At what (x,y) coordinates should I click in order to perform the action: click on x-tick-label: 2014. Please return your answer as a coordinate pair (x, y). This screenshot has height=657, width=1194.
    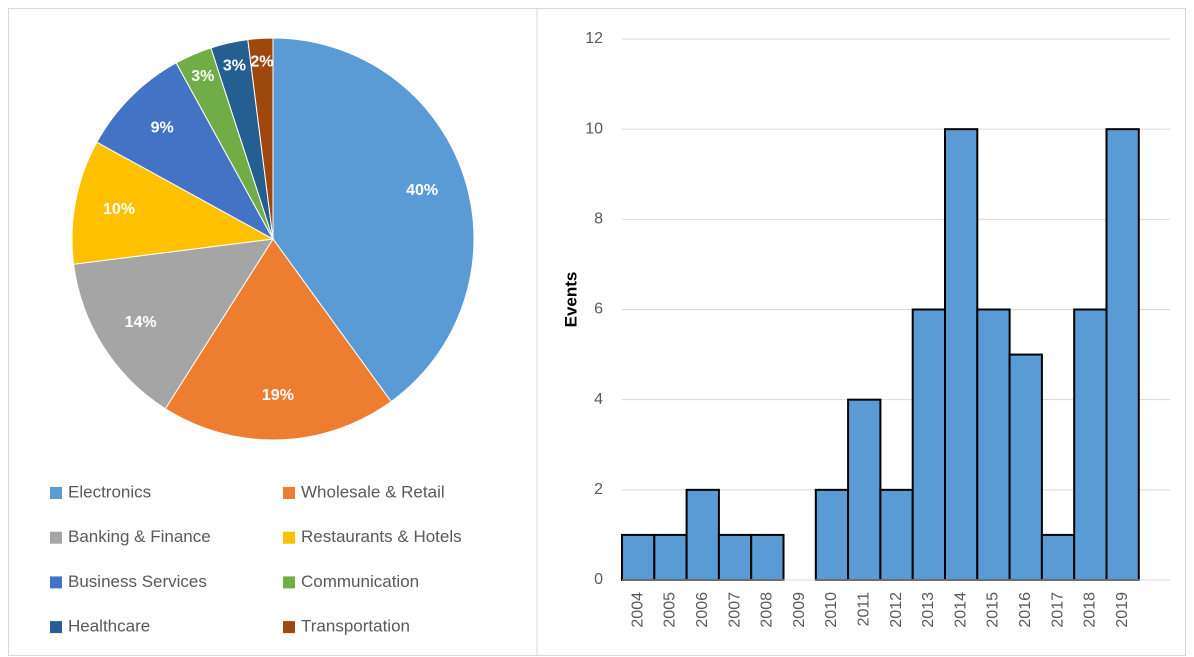
    Looking at the image, I should click on (960, 610).